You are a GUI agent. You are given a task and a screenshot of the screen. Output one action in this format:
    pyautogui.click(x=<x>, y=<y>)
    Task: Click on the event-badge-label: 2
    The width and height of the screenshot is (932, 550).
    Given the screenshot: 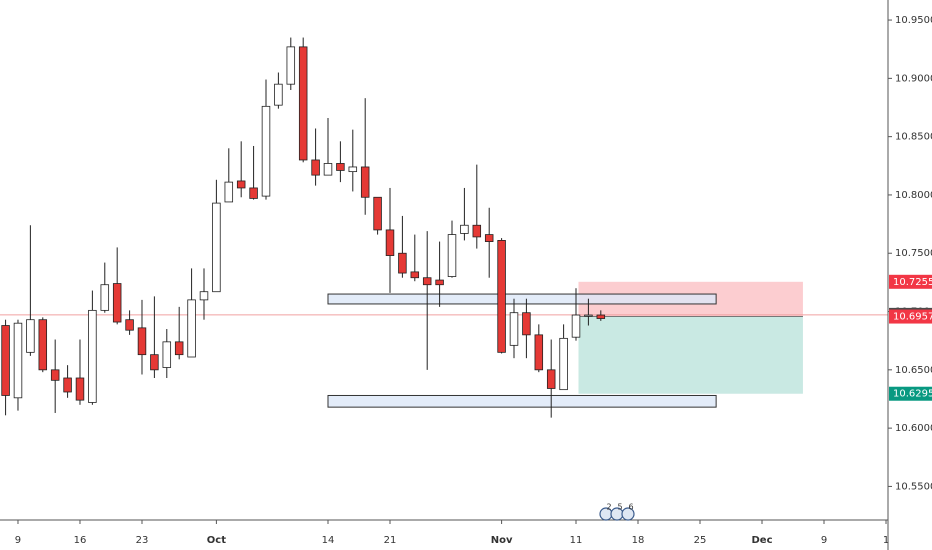 What is the action you would take?
    pyautogui.click(x=608, y=507)
    